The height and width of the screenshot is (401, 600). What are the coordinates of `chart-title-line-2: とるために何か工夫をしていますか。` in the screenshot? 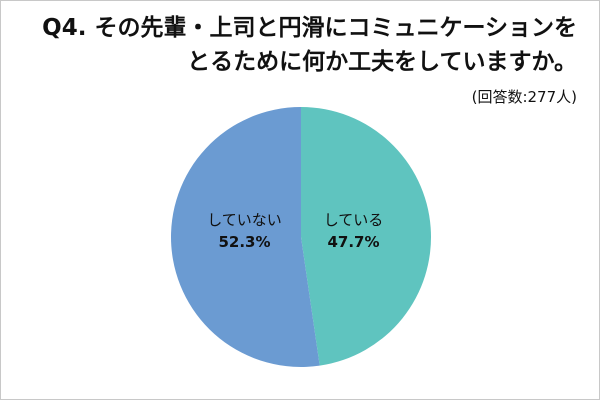 It's located at (382, 62).